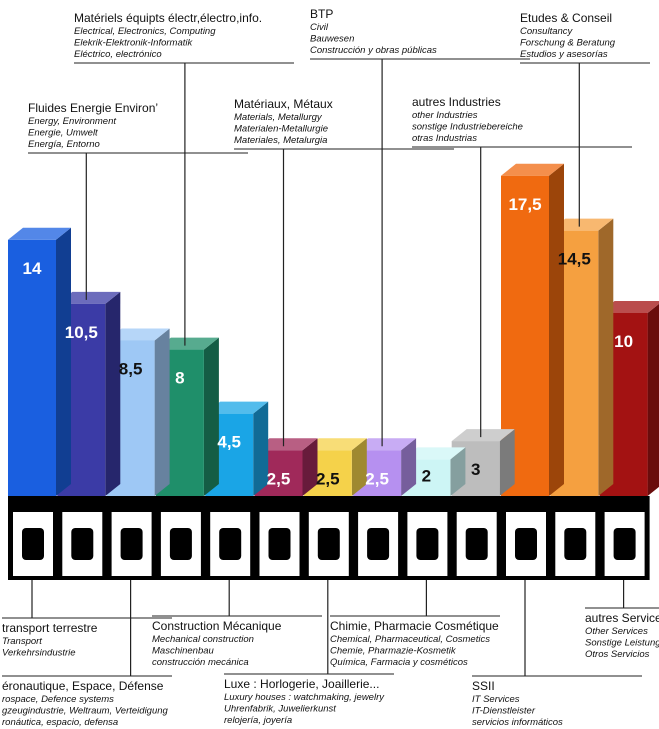 The height and width of the screenshot is (729, 659). What do you see at coordinates (203, 639) in the screenshot?
I see `category-note: Mechanical construction` at bounding box center [203, 639].